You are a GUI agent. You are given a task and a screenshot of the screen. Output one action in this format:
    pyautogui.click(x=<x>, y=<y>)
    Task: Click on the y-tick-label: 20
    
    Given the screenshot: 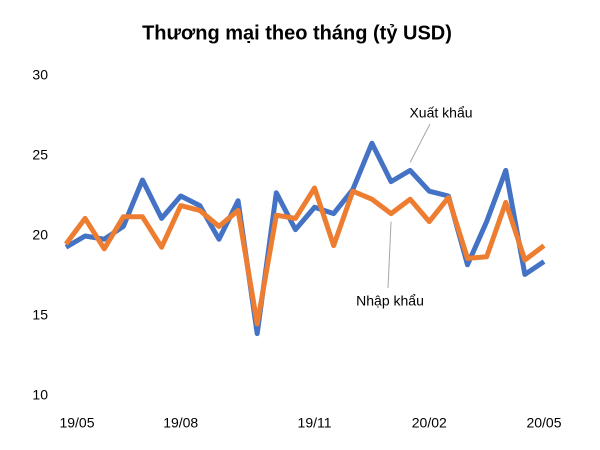 What is the action you would take?
    pyautogui.click(x=40, y=235)
    